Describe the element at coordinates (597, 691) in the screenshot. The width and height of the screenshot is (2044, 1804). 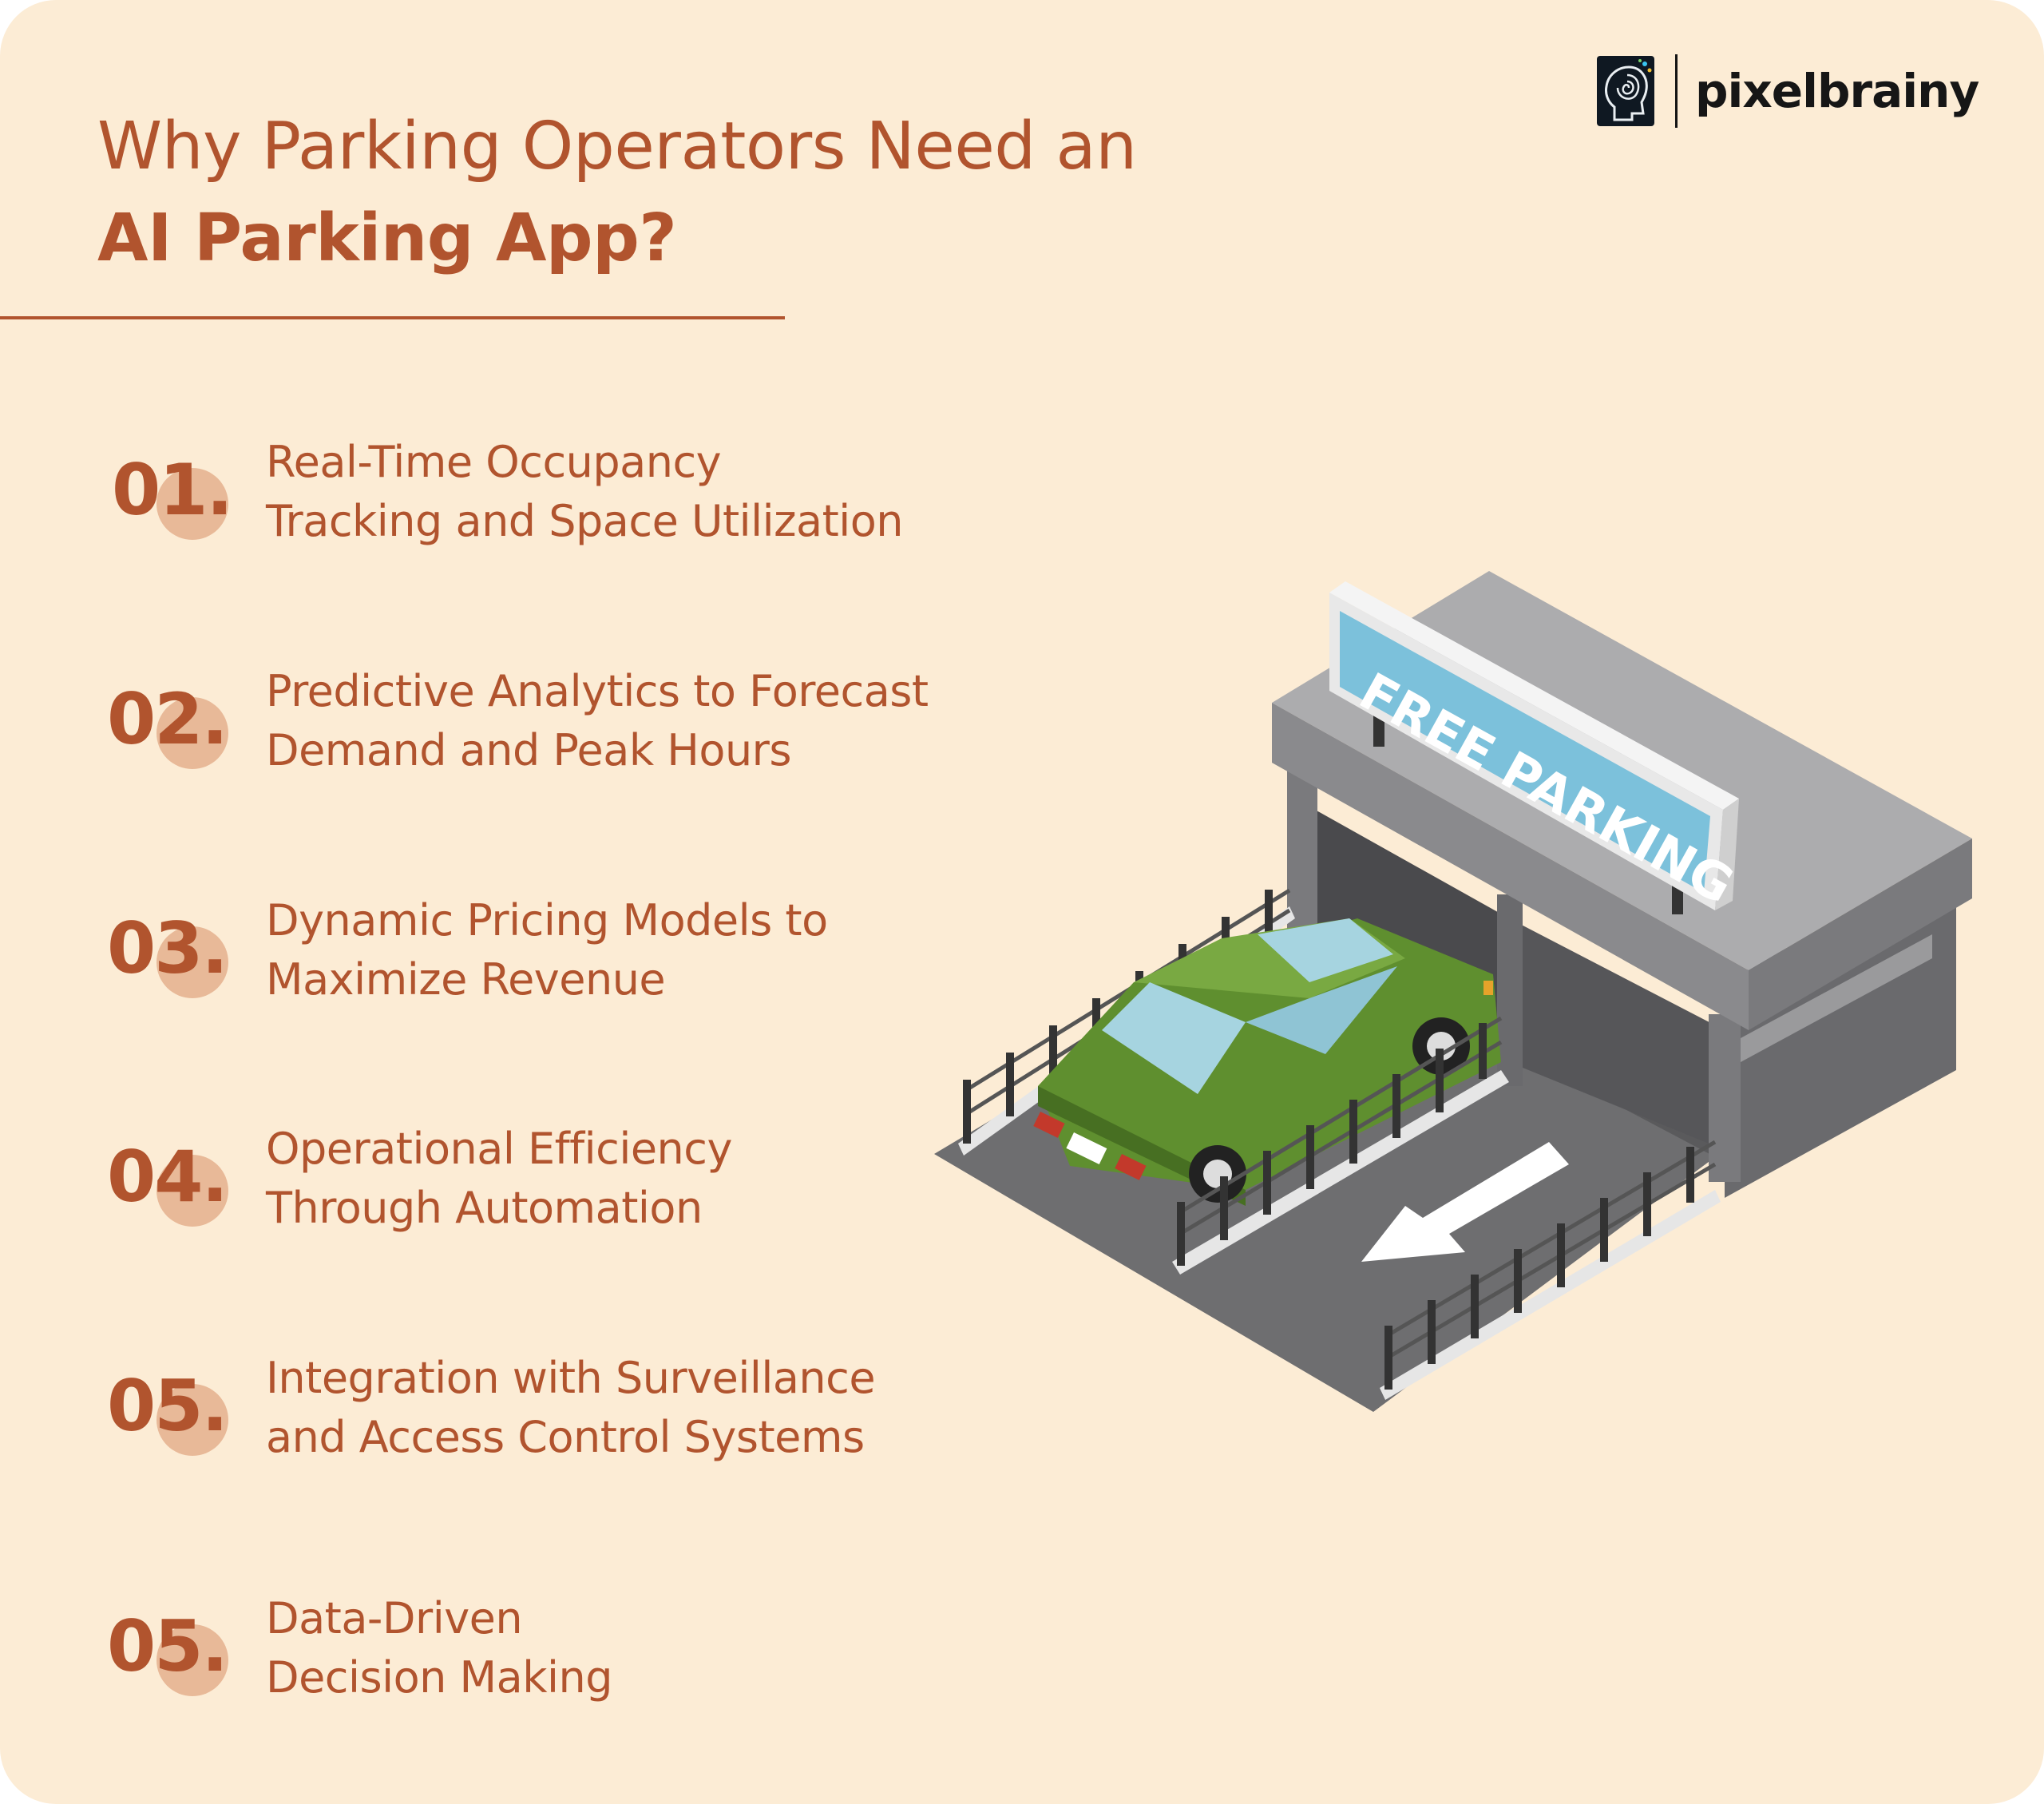
I see `item-line-1: Predictive Analytics to Forecast` at that location.